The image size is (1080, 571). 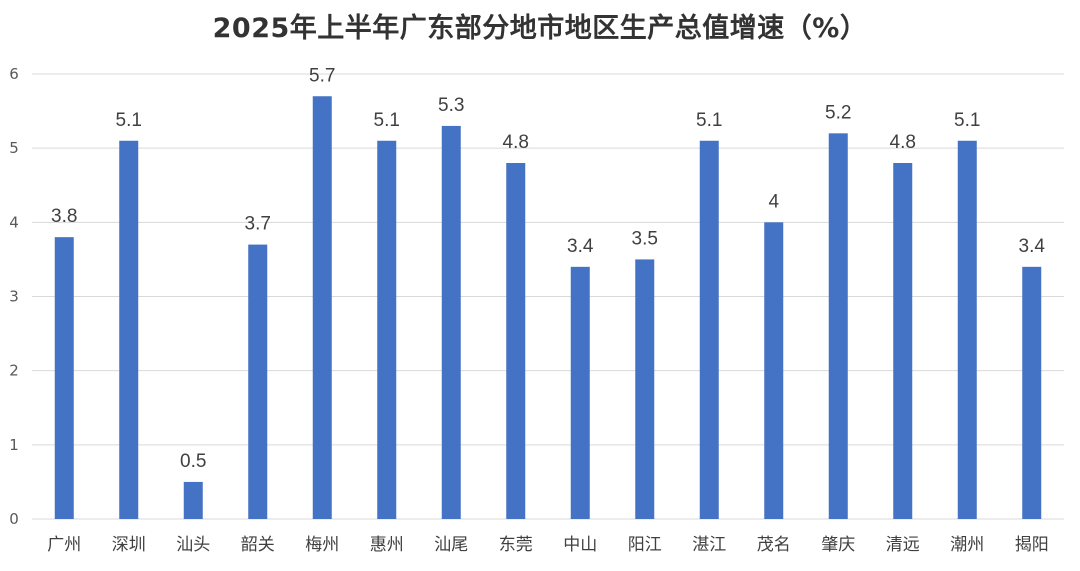 I want to click on y-axis-ticks: 0 1 2 3 4 5 6, so click(x=14, y=296).